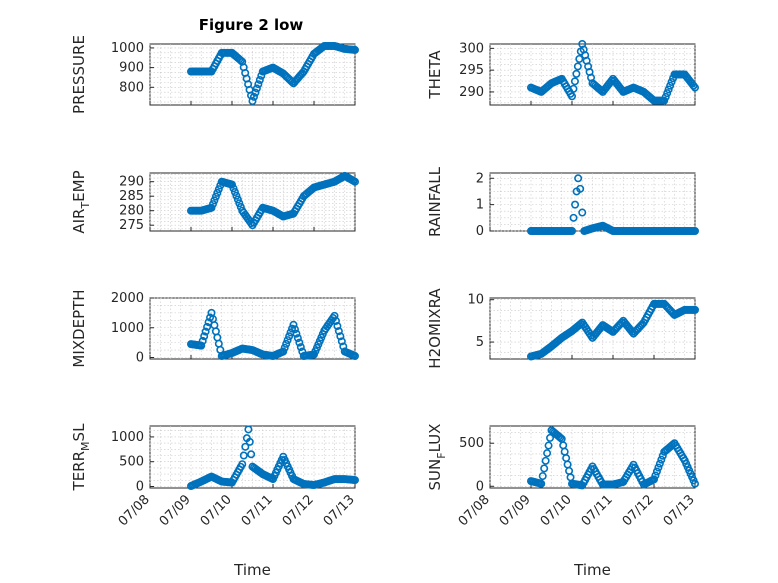 This screenshot has height=583, width=778. I want to click on figure-title: Figure 2 low, so click(251, 25).